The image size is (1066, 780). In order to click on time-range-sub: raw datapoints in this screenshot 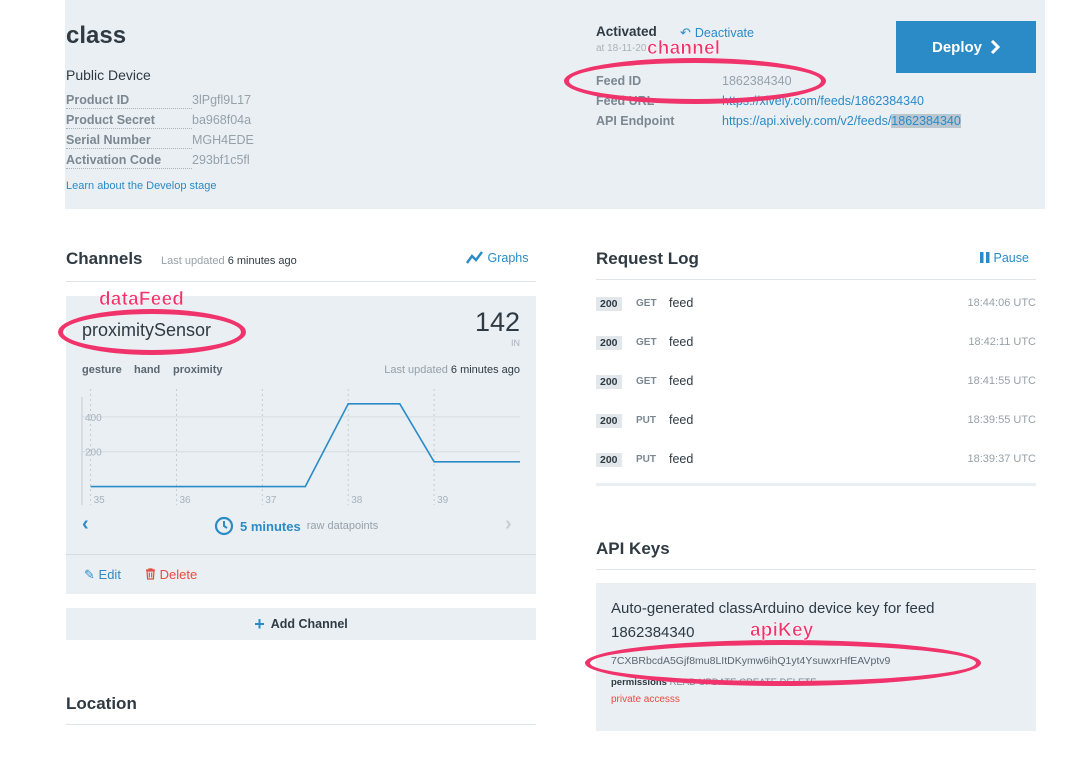, I will do `click(342, 526)`.